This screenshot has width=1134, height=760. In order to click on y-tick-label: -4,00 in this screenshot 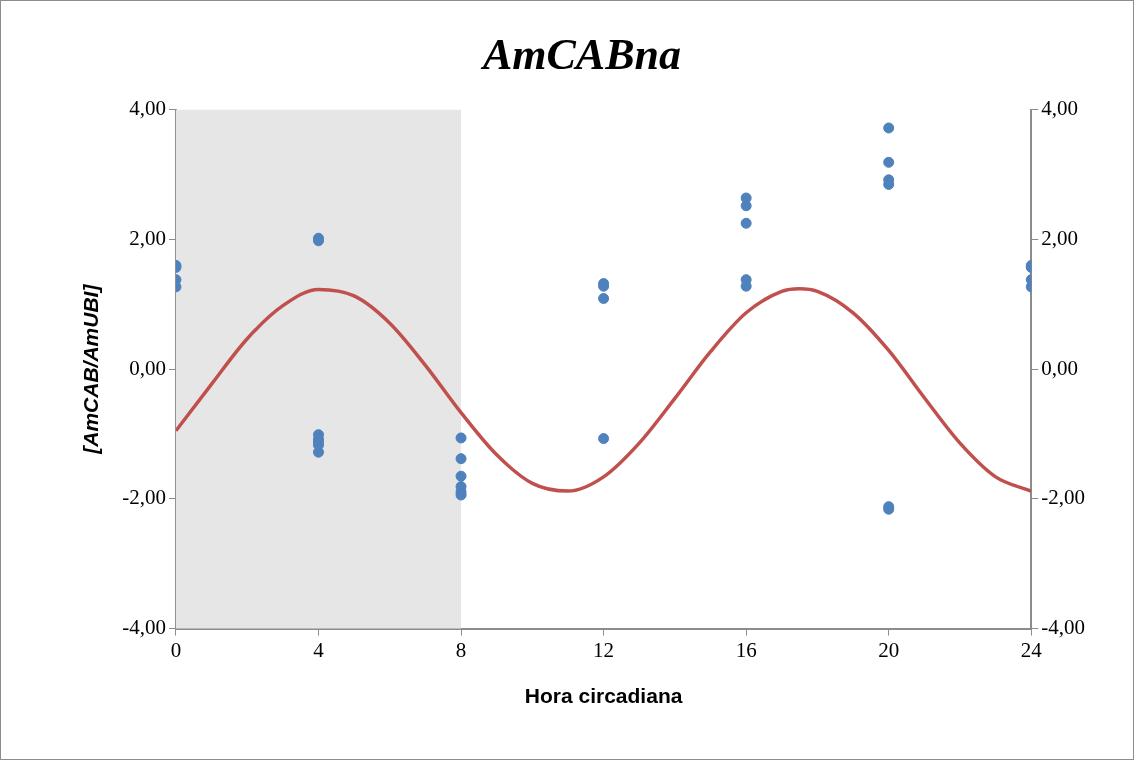, I will do `click(144, 627)`.